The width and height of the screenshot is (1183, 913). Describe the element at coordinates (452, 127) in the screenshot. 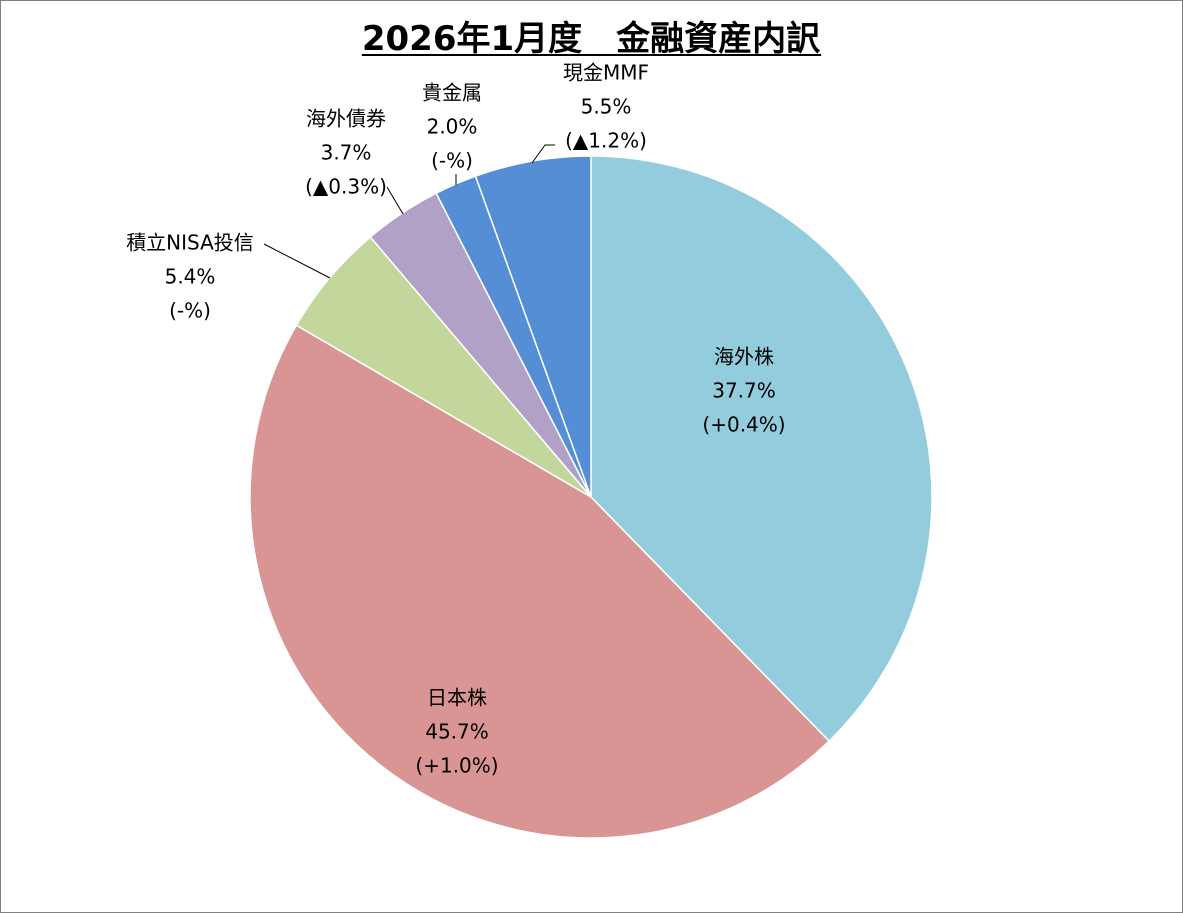

I see `slice-value-label: 2.0%` at that location.